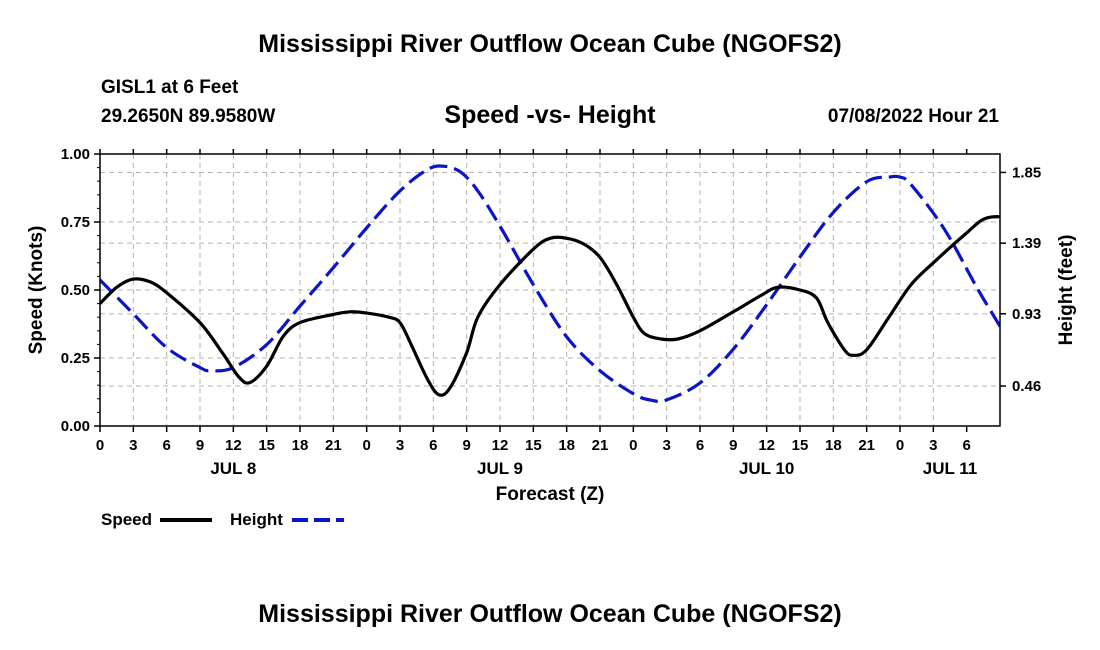 The width and height of the screenshot is (1100, 650). I want to click on y-axis-right-label: Height (feet), so click(1066, 290).